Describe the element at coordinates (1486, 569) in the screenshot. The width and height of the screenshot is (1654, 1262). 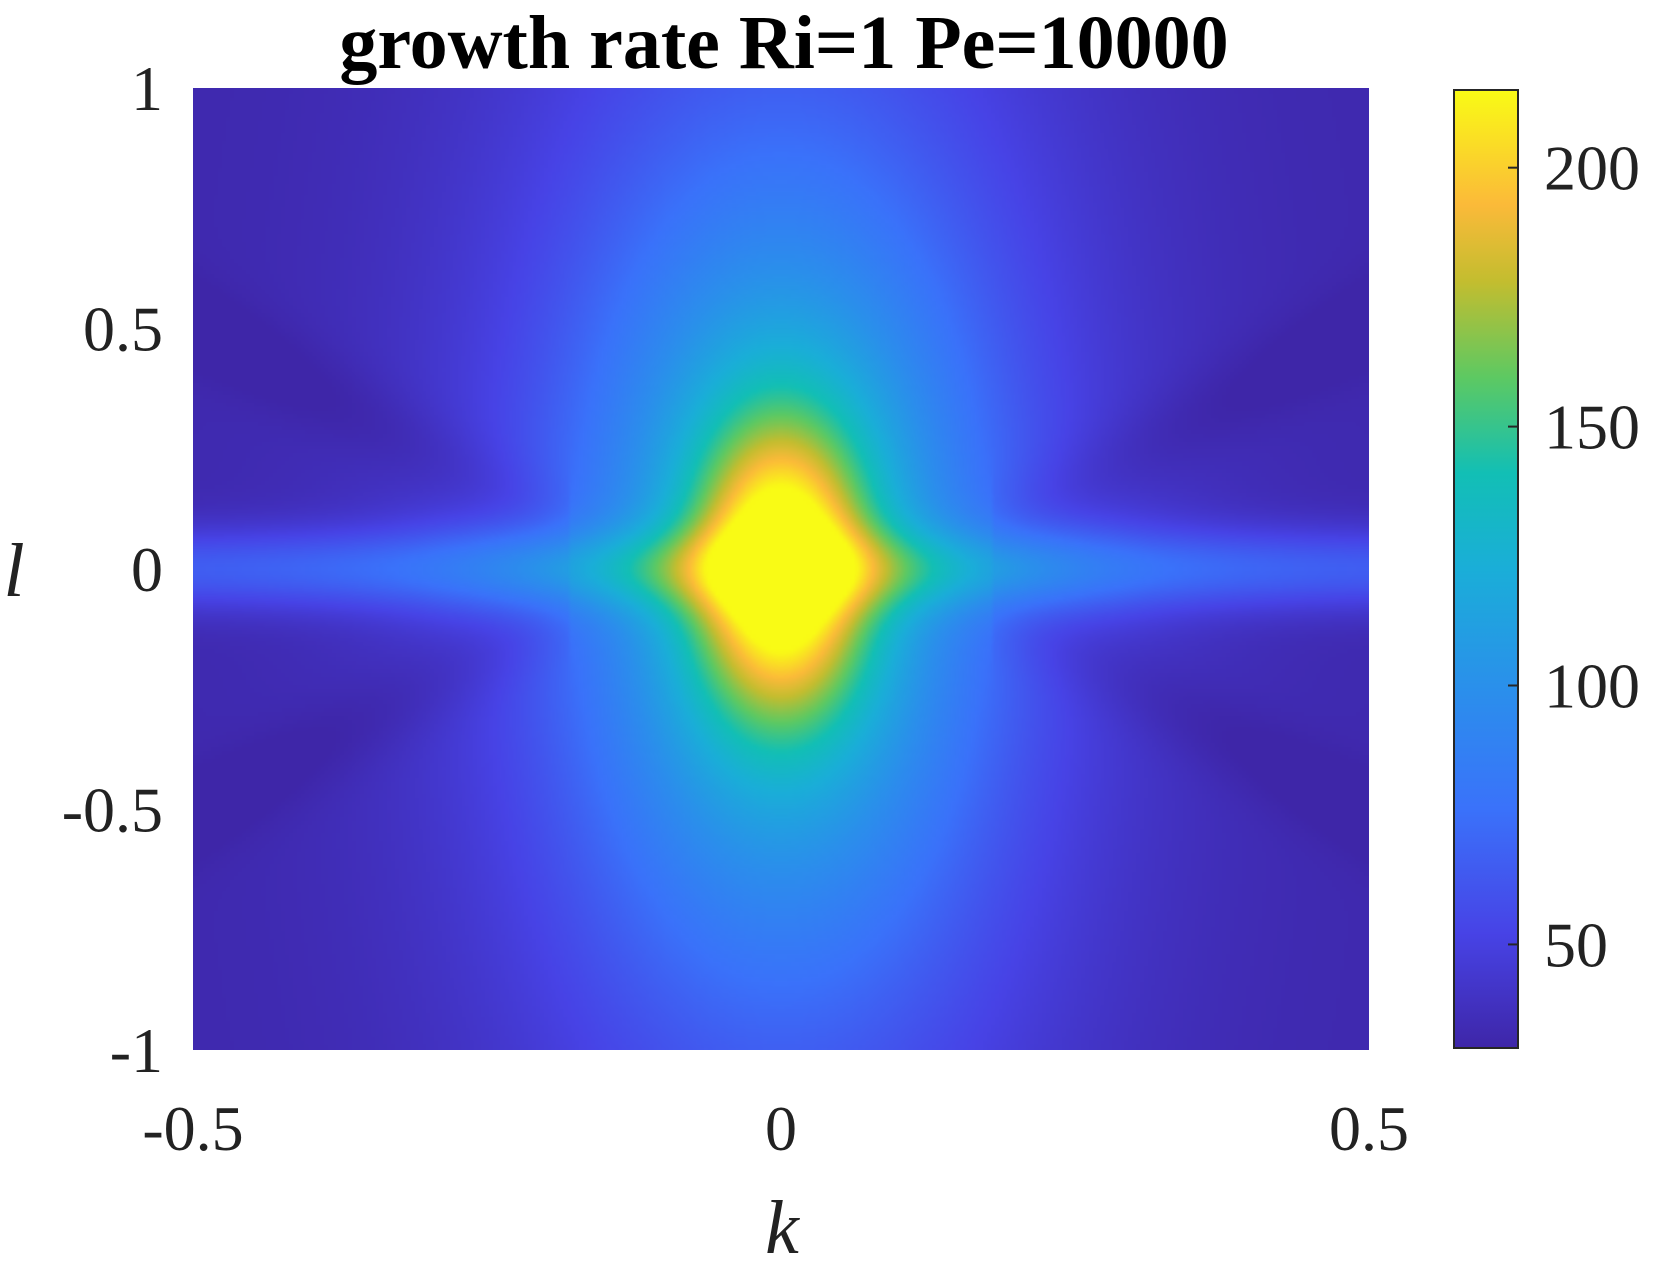
I see `colorbar-gradient` at that location.